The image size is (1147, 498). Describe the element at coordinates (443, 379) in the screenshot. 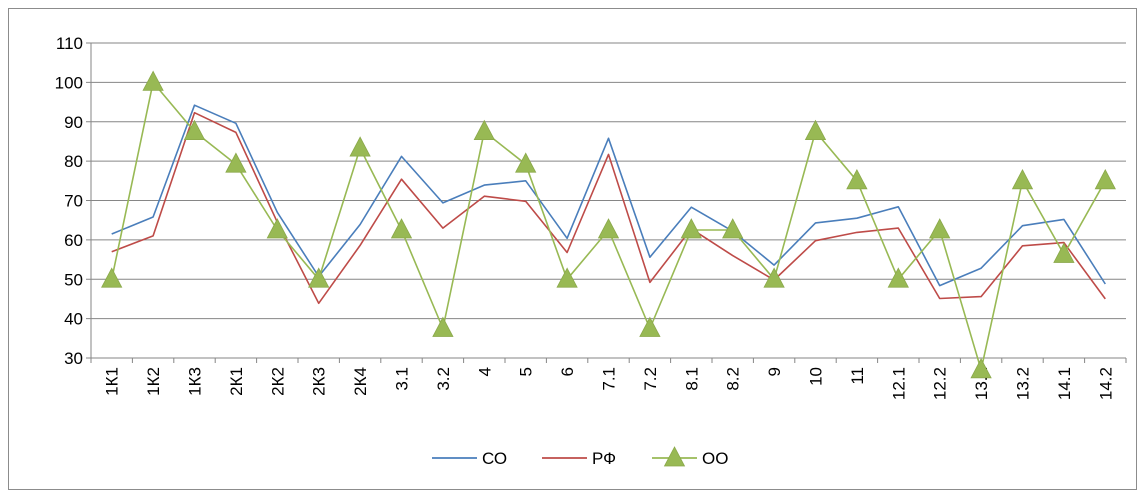

I see `x-tick-label: 3.2` at that location.